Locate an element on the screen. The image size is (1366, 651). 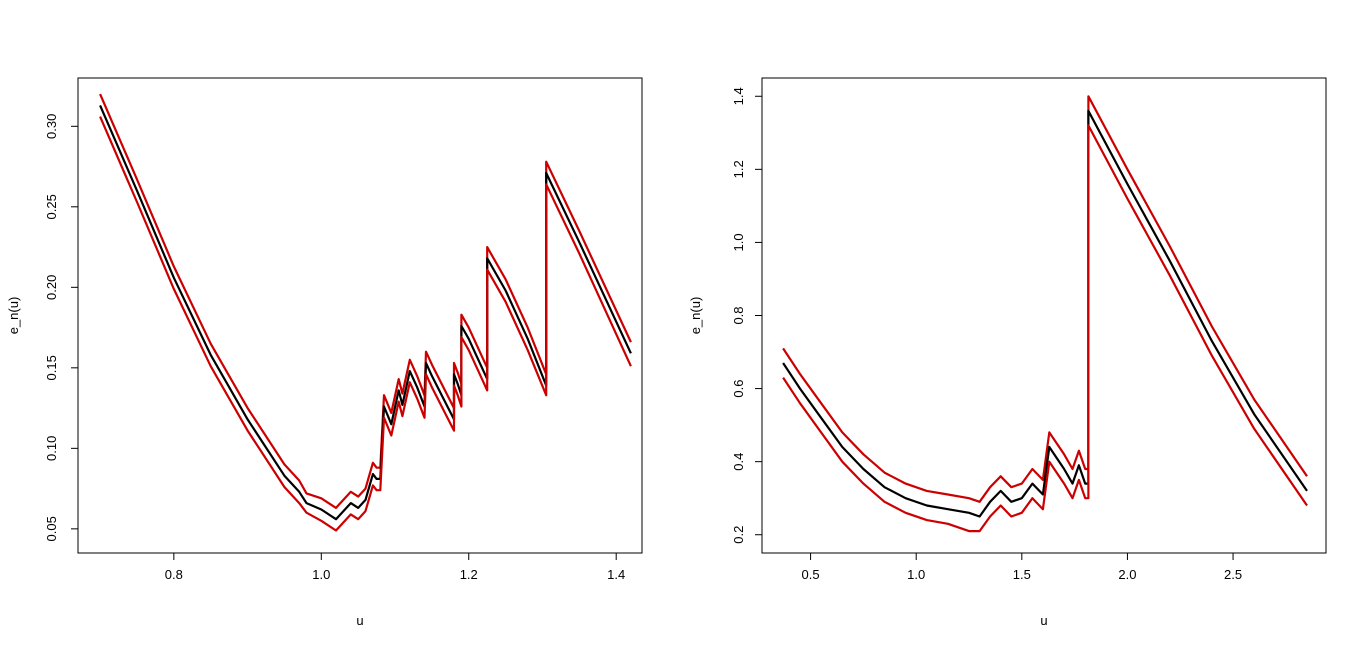
x-tick-label: 2.0 is located at coordinates (1127, 574).